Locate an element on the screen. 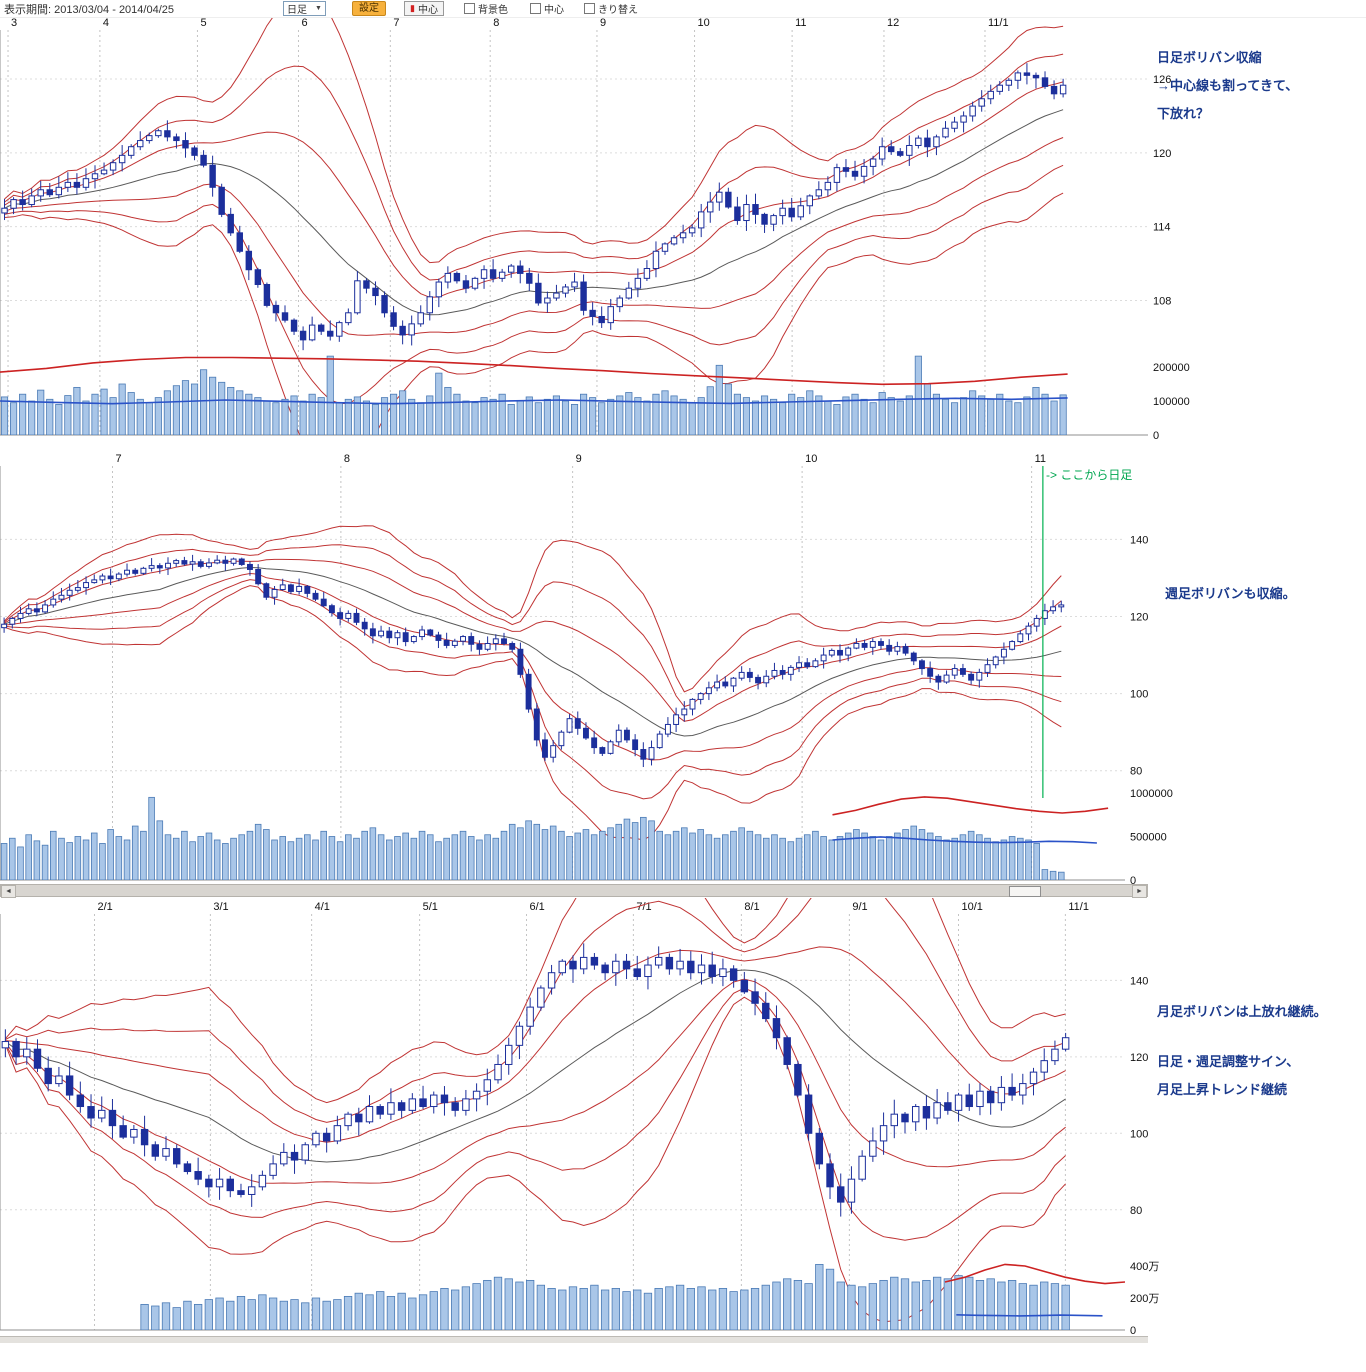  checkbox-center: 中心 is located at coordinates (547, 8).